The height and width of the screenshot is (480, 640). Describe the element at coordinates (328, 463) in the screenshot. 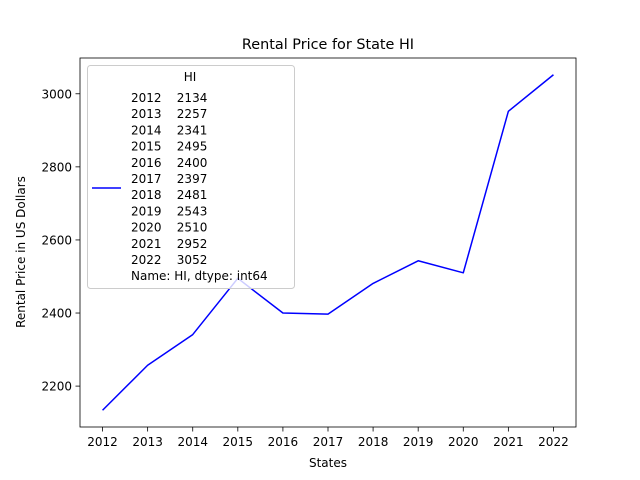

I see `x-axis-label: States` at that location.